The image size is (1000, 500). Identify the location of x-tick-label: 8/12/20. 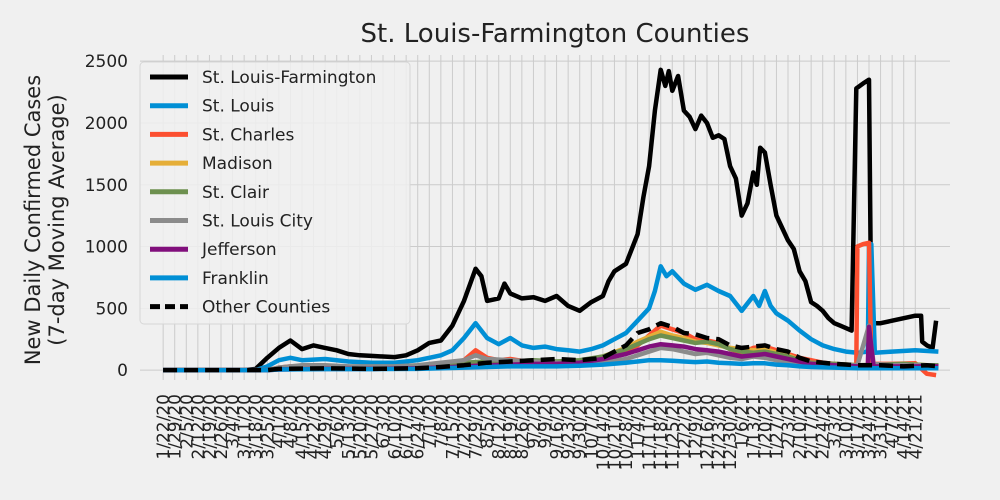
(500, 427).